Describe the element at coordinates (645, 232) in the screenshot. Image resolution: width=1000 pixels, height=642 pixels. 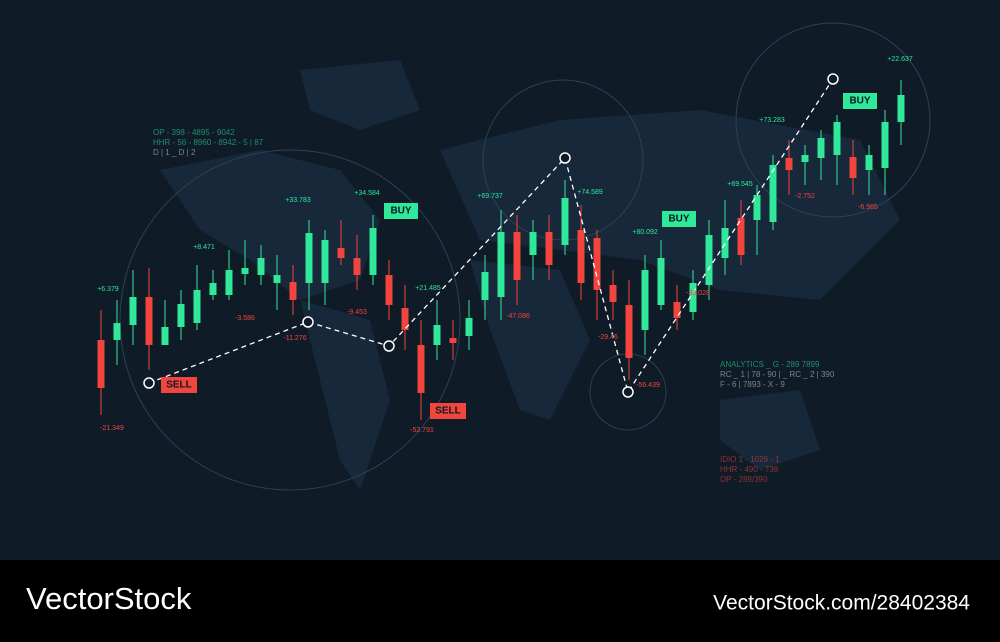
I see `price-label: +80.092` at that location.